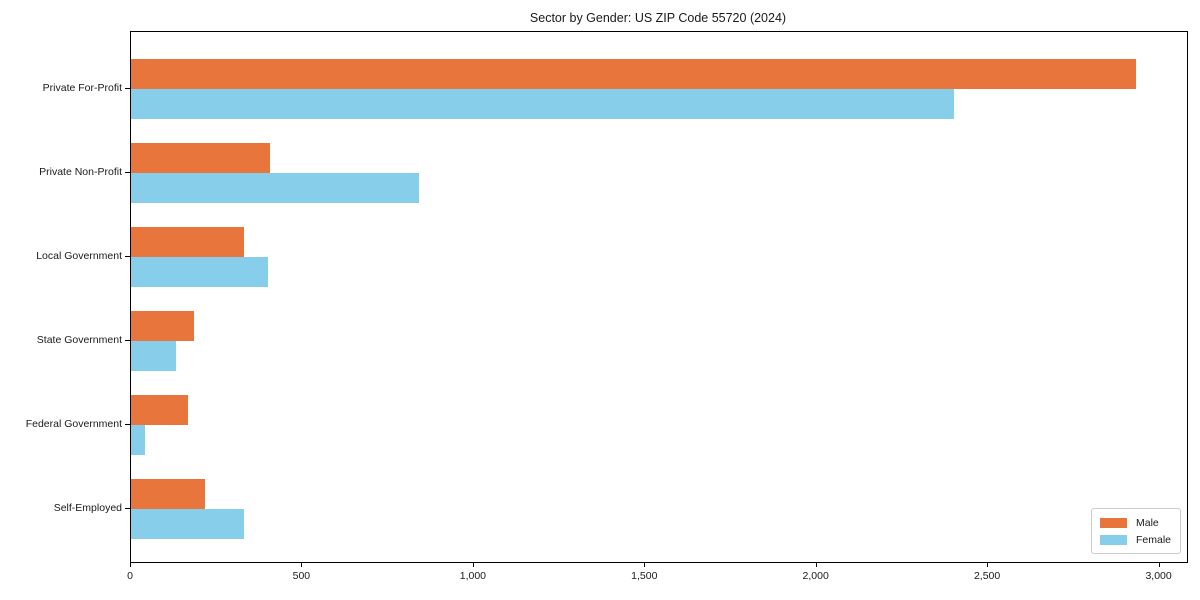  I want to click on y-tick-label-private-for-profit: Private For-Profit, so click(82, 88).